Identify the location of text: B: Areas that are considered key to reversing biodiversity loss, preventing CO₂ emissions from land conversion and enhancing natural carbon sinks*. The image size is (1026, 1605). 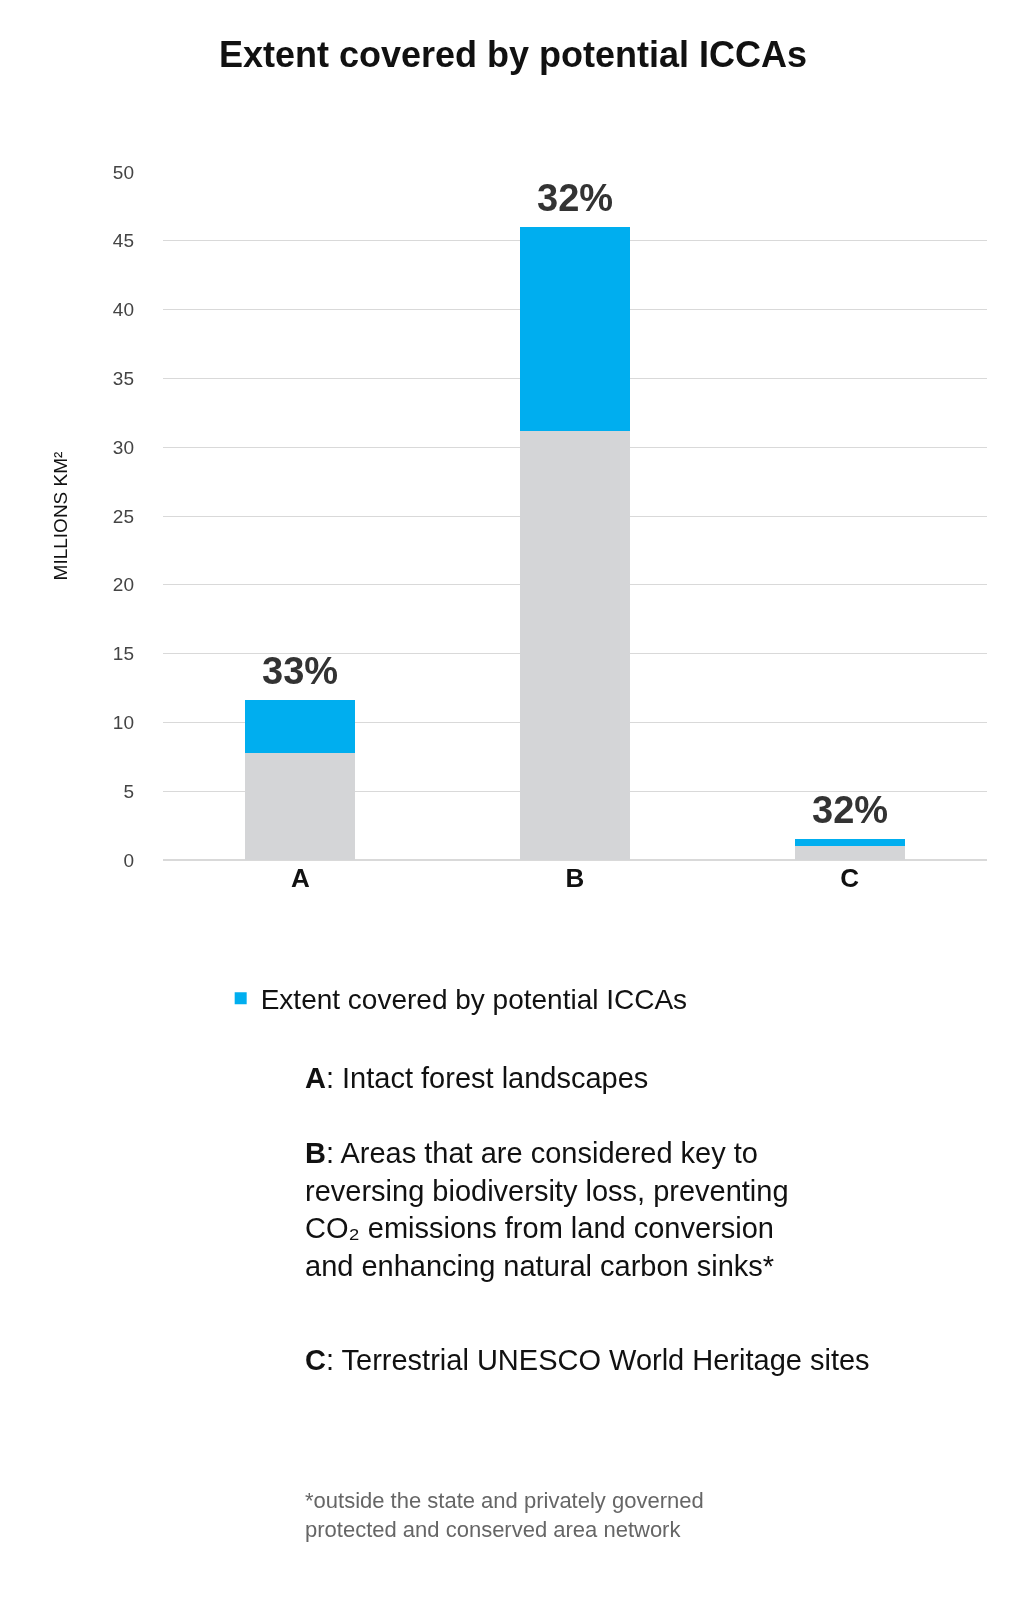
(547, 1210).